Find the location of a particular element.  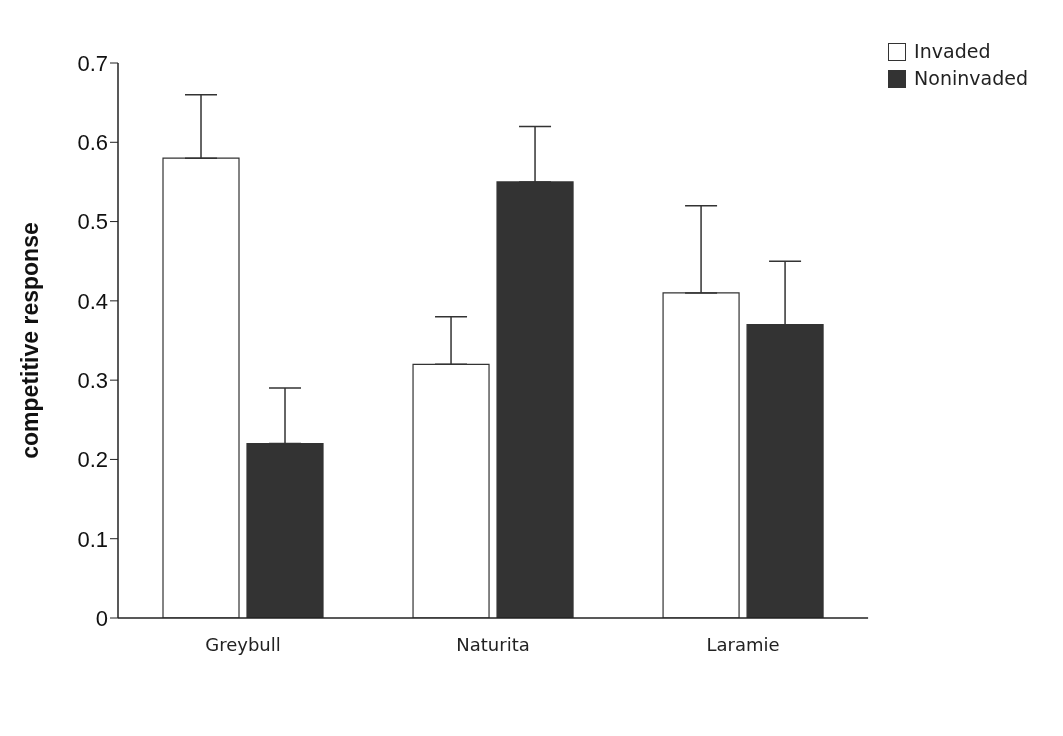

y-tick-label: 0.2 is located at coordinates (92, 460).